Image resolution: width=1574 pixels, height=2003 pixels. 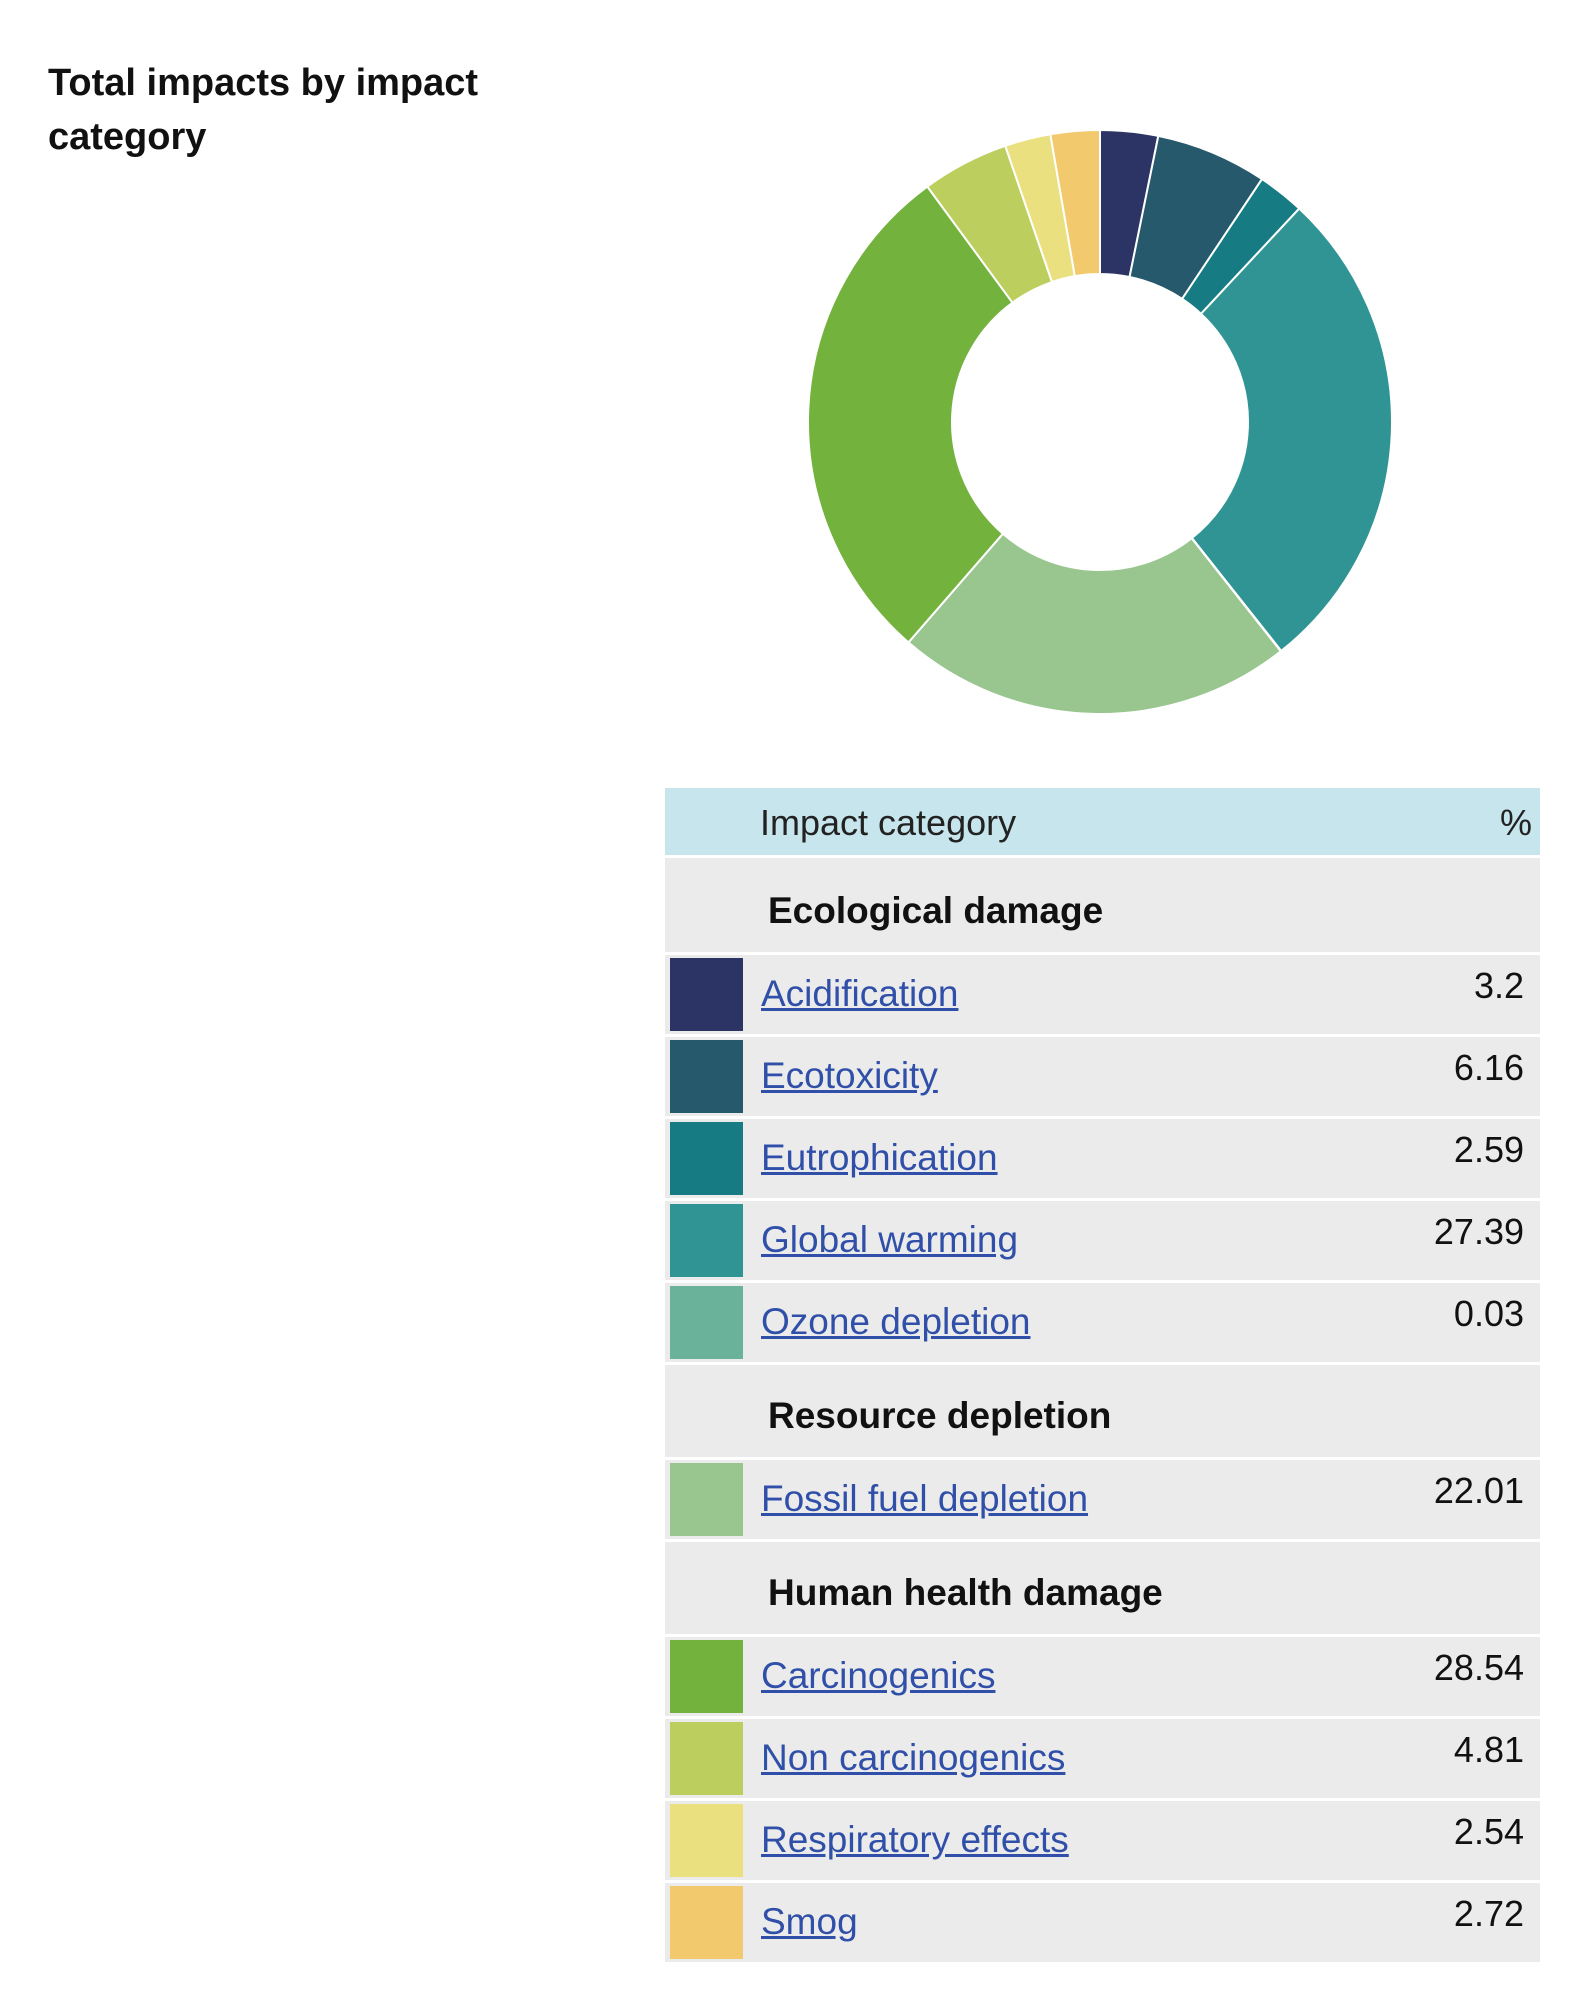 What do you see at coordinates (925, 1498) in the screenshot?
I see `impact-category-link: Fossil fuel depletion` at bounding box center [925, 1498].